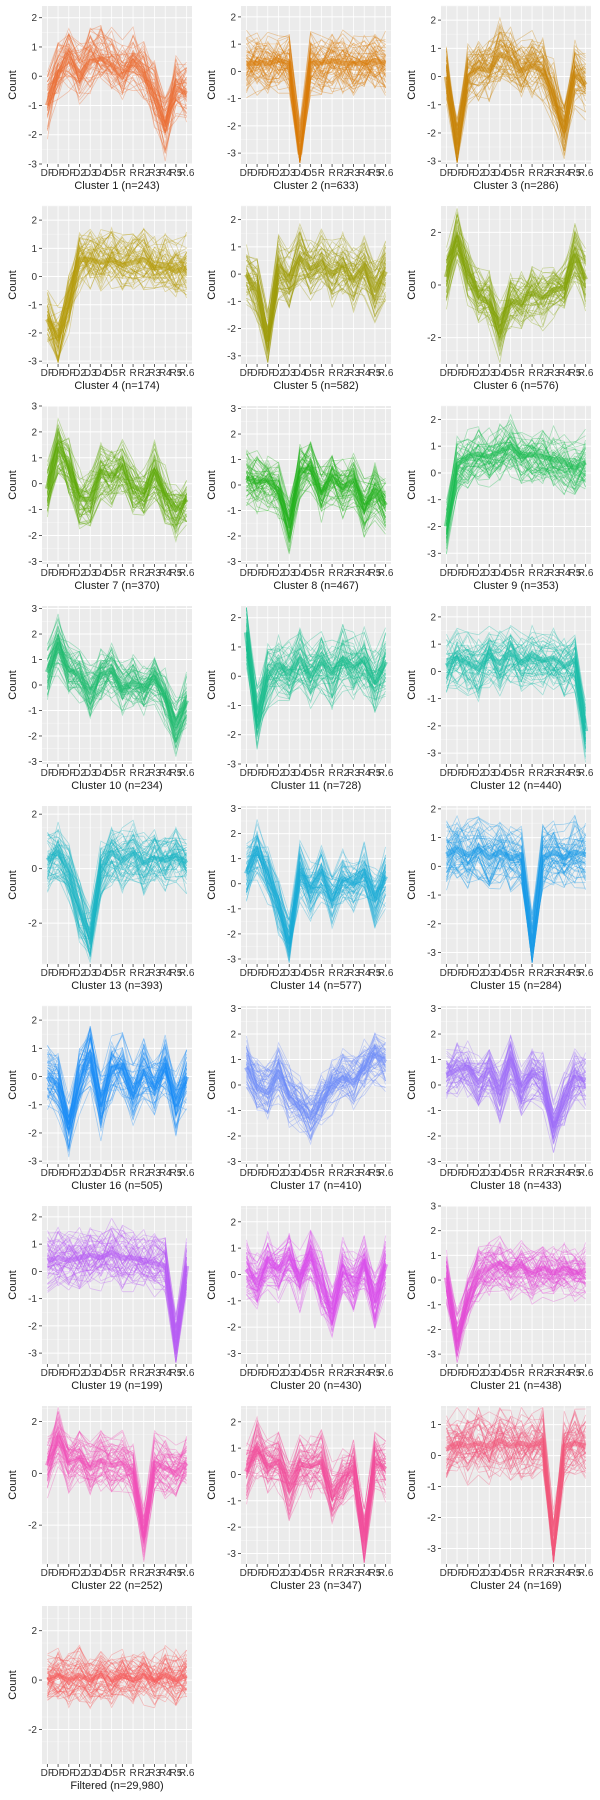  I want to click on y-axis-label: Count, so click(212, 884).